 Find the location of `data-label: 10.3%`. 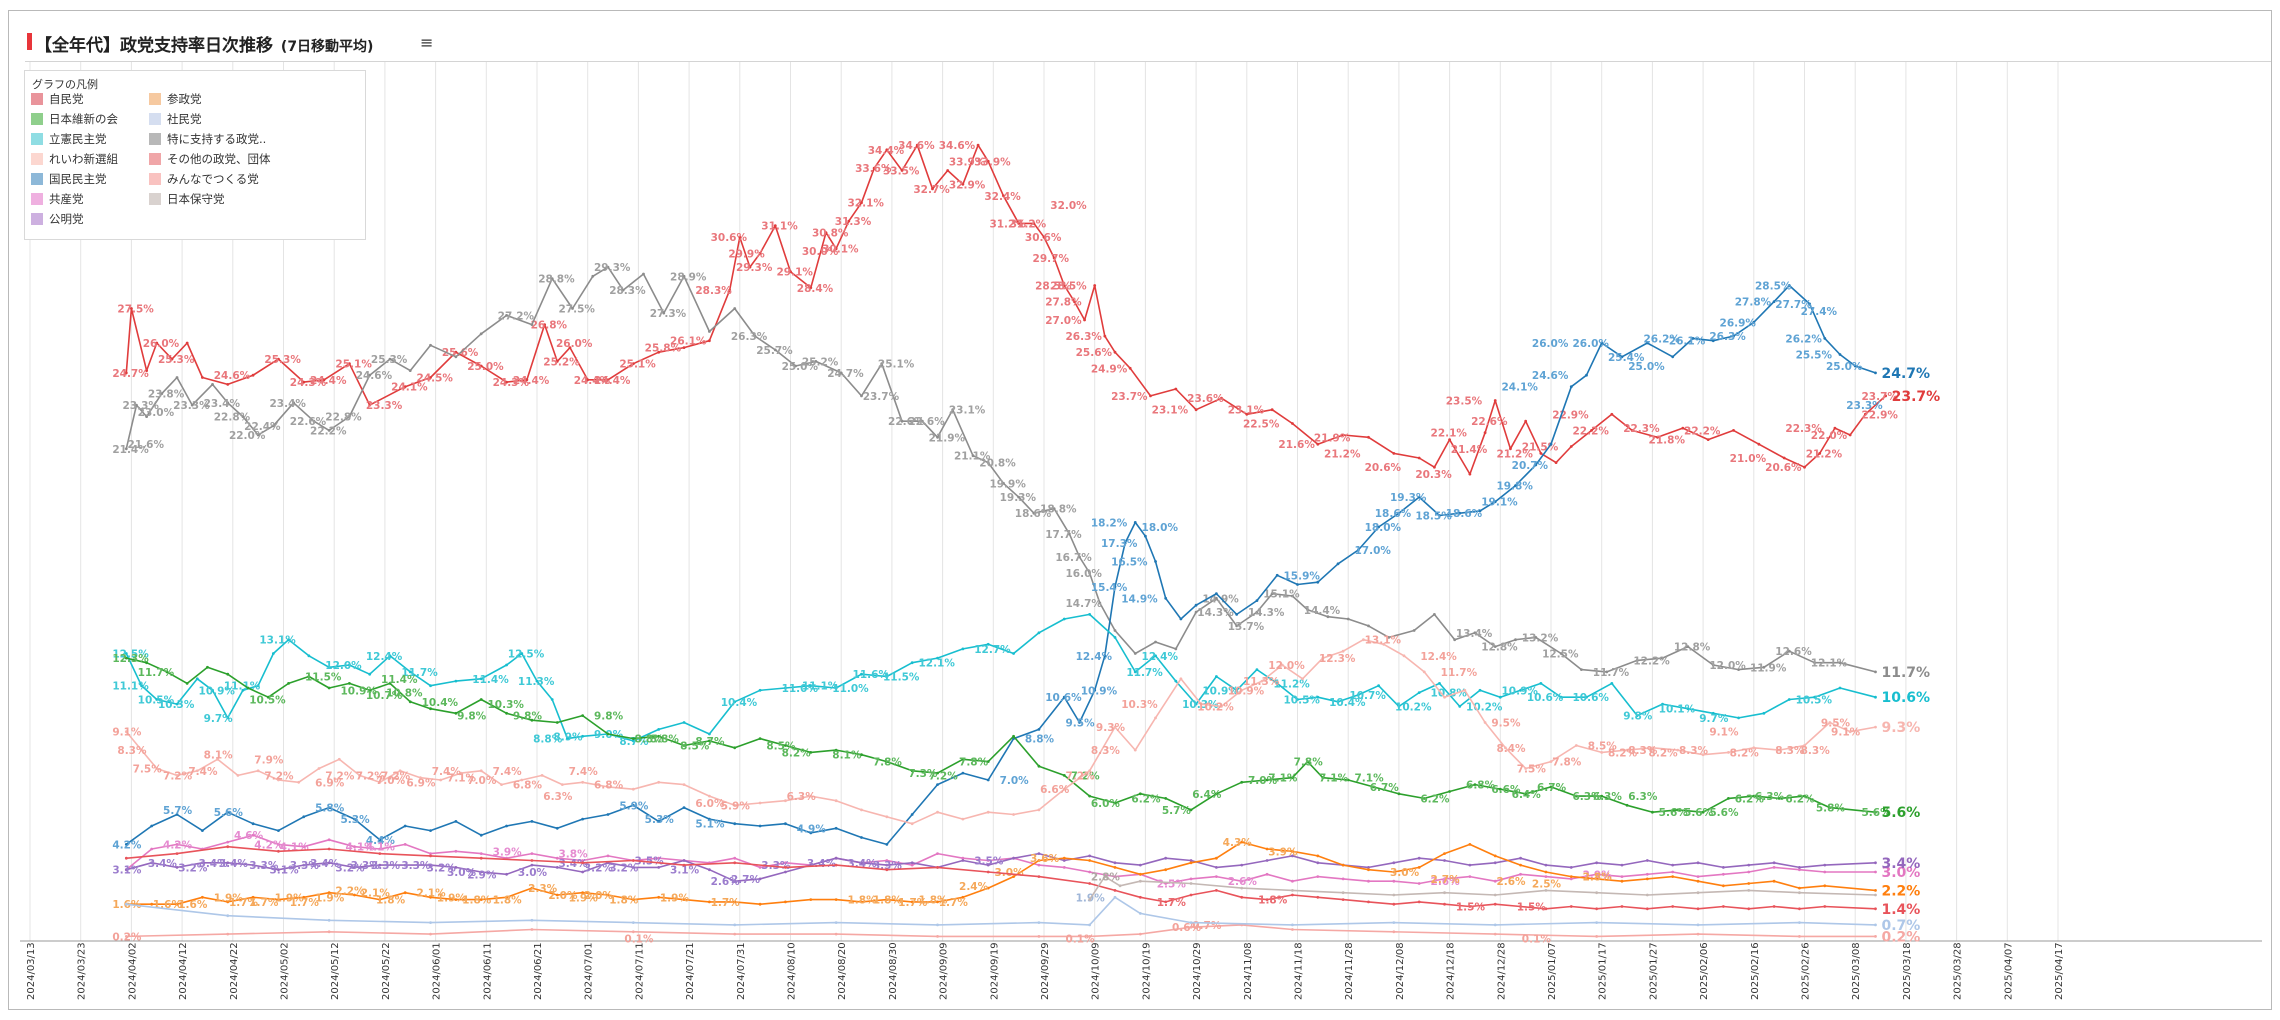

data-label: 10.3% is located at coordinates (1139, 705).